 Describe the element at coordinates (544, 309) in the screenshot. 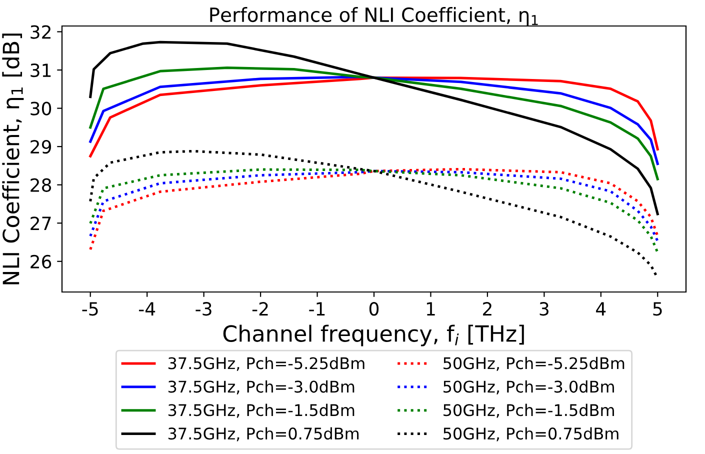

I see `x-tick-label: 3` at that location.